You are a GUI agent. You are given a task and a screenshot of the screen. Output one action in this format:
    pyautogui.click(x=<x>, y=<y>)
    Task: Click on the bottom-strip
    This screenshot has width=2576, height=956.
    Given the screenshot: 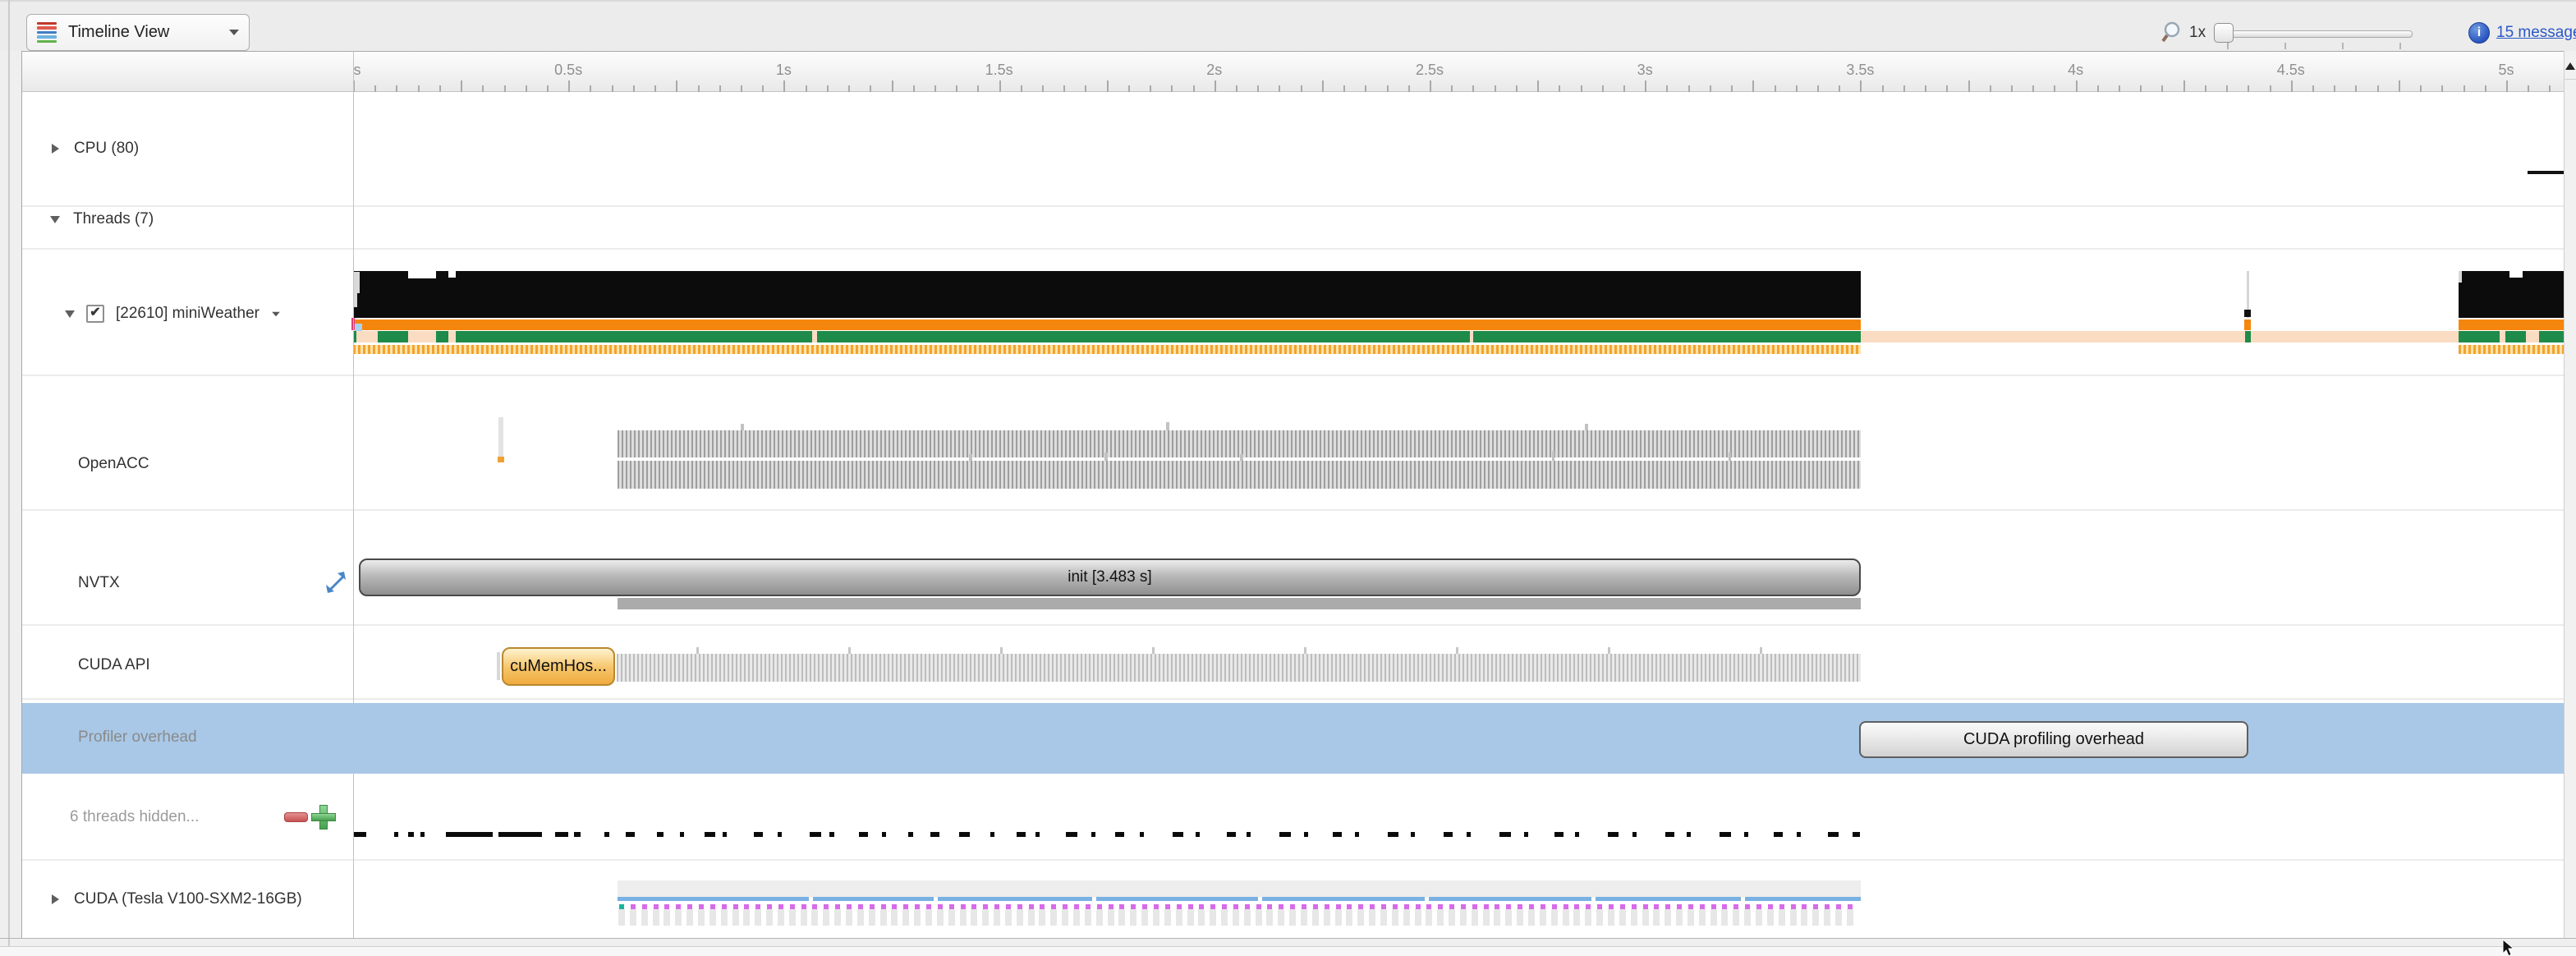 What is the action you would take?
    pyautogui.click(x=1288, y=951)
    